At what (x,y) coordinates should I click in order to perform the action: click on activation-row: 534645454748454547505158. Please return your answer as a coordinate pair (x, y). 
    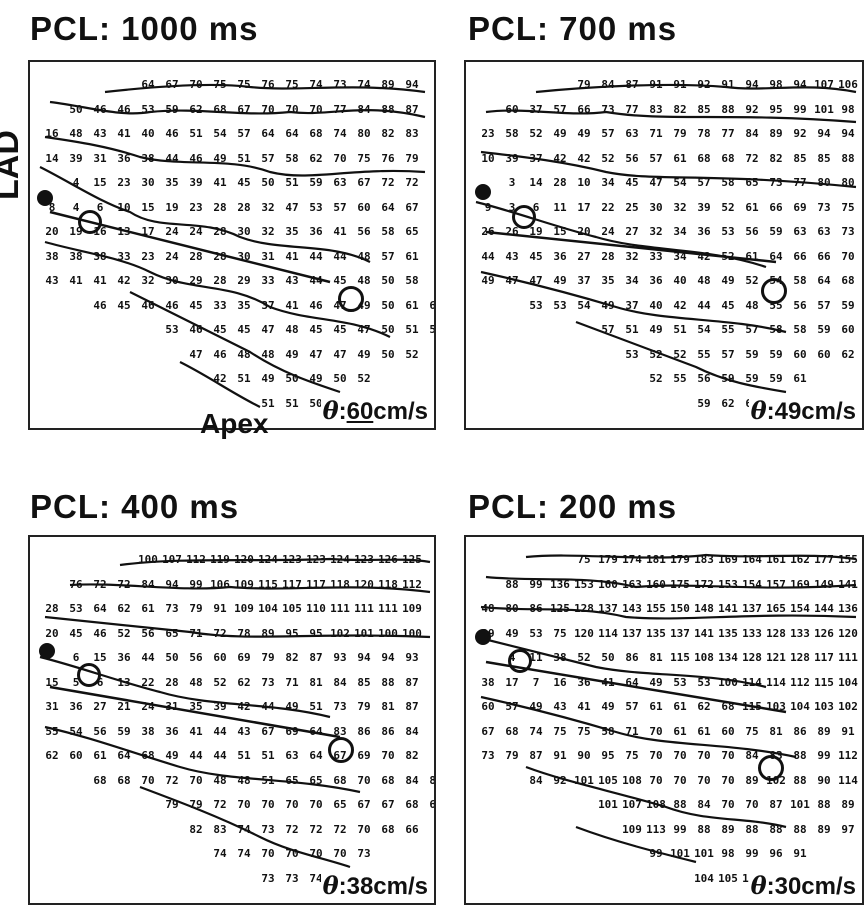
    Looking at the image, I should click on (297, 329).